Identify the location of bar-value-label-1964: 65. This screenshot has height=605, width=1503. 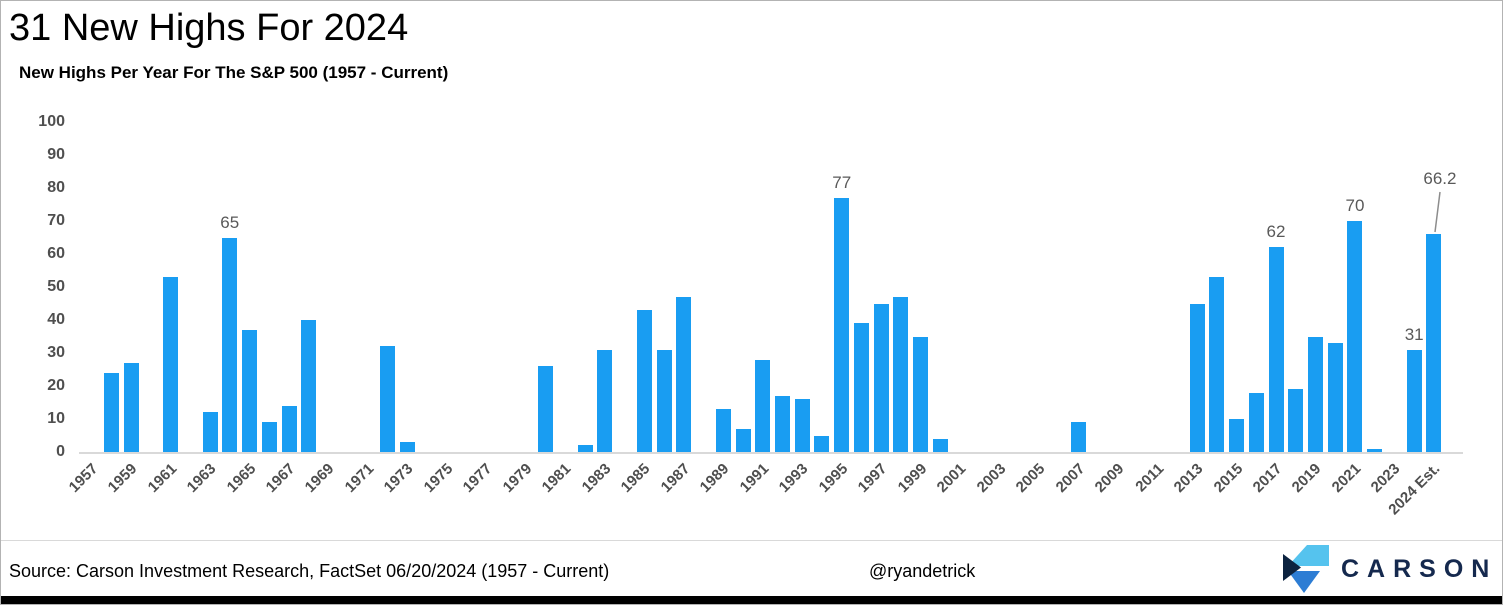
(230, 222).